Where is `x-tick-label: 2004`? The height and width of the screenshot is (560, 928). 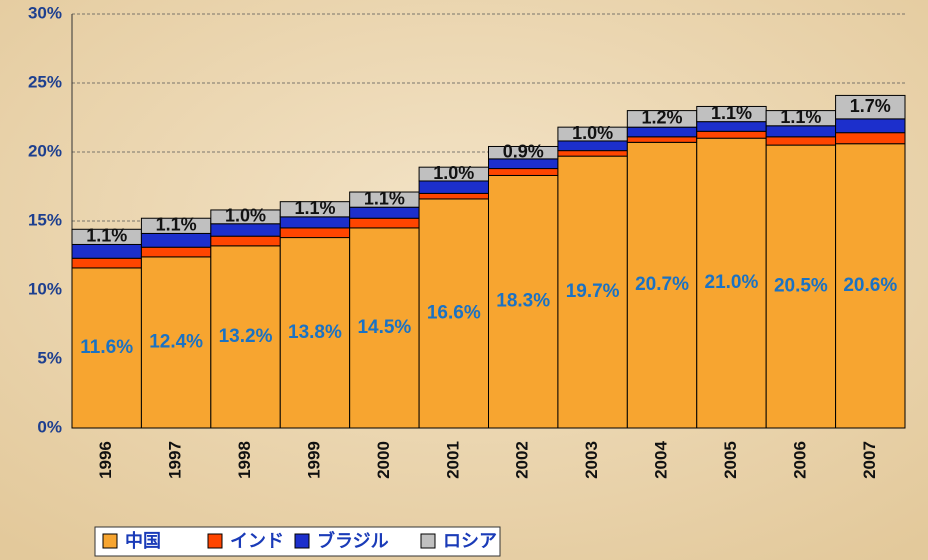 x-tick-label: 2004 is located at coordinates (661, 460).